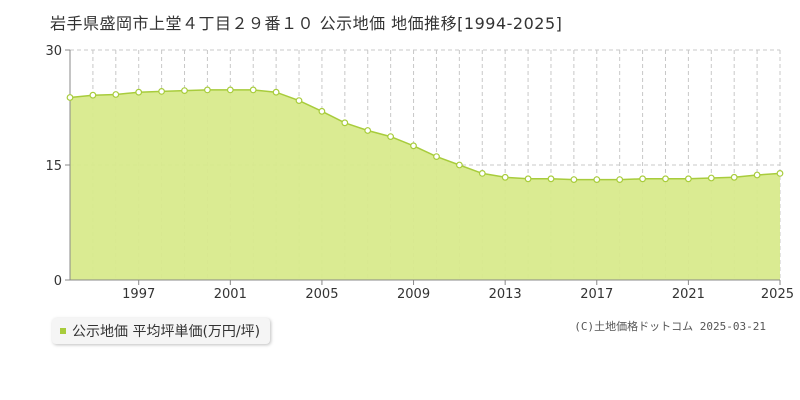 The width and height of the screenshot is (800, 400). Describe the element at coordinates (230, 294) in the screenshot. I see `x-tick-label: 2001` at that location.